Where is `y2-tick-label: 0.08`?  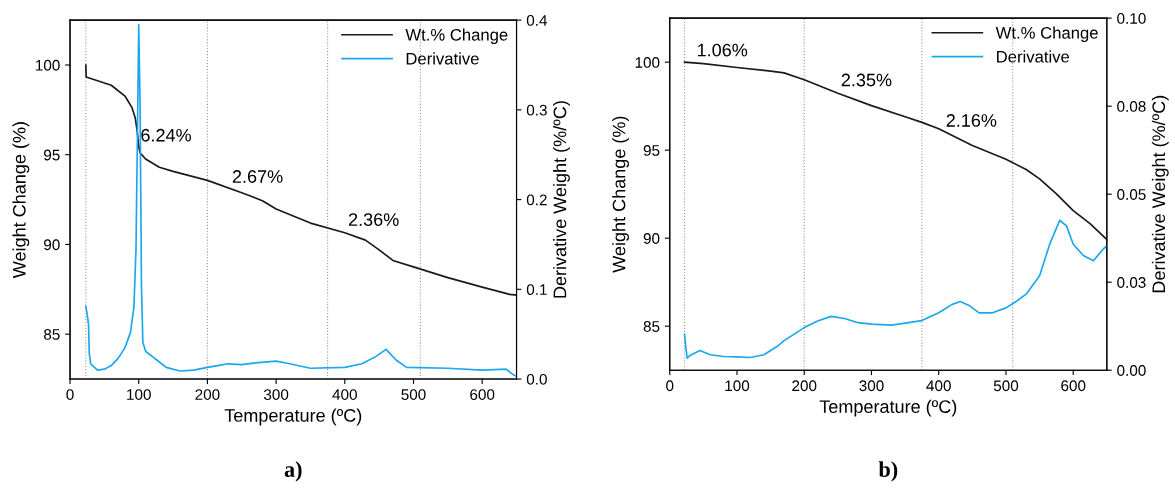 y2-tick-label: 0.08 is located at coordinates (1131, 106).